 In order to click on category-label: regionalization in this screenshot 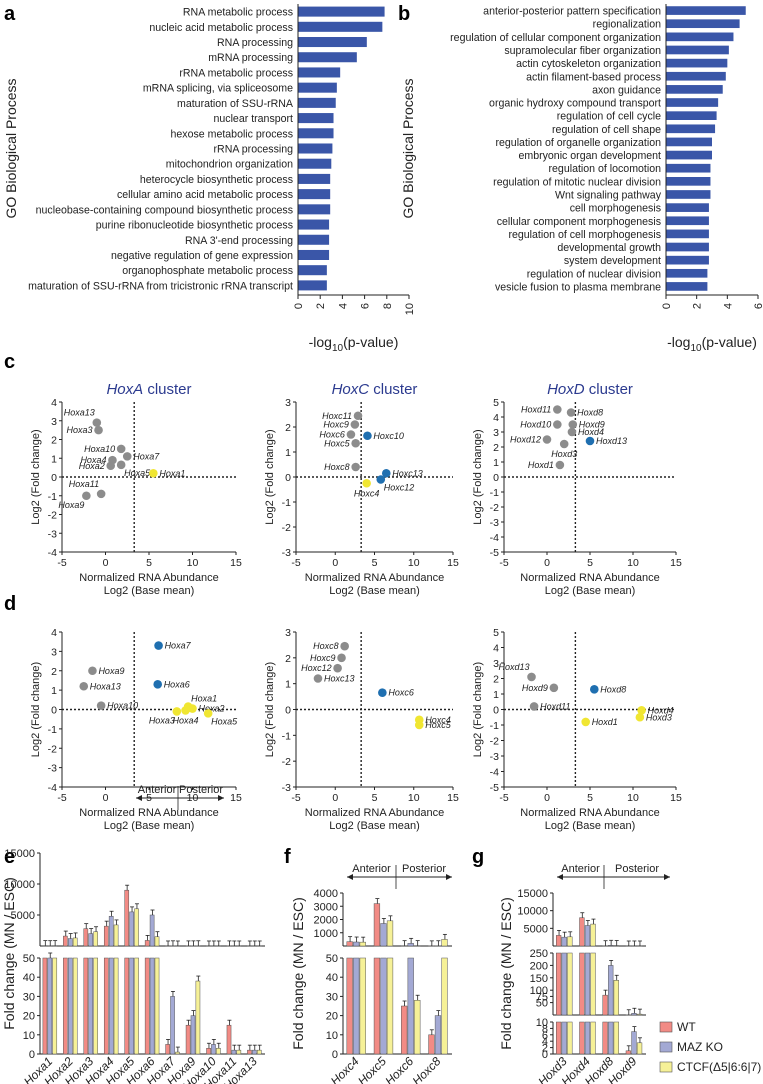, I will do `click(627, 25)`.